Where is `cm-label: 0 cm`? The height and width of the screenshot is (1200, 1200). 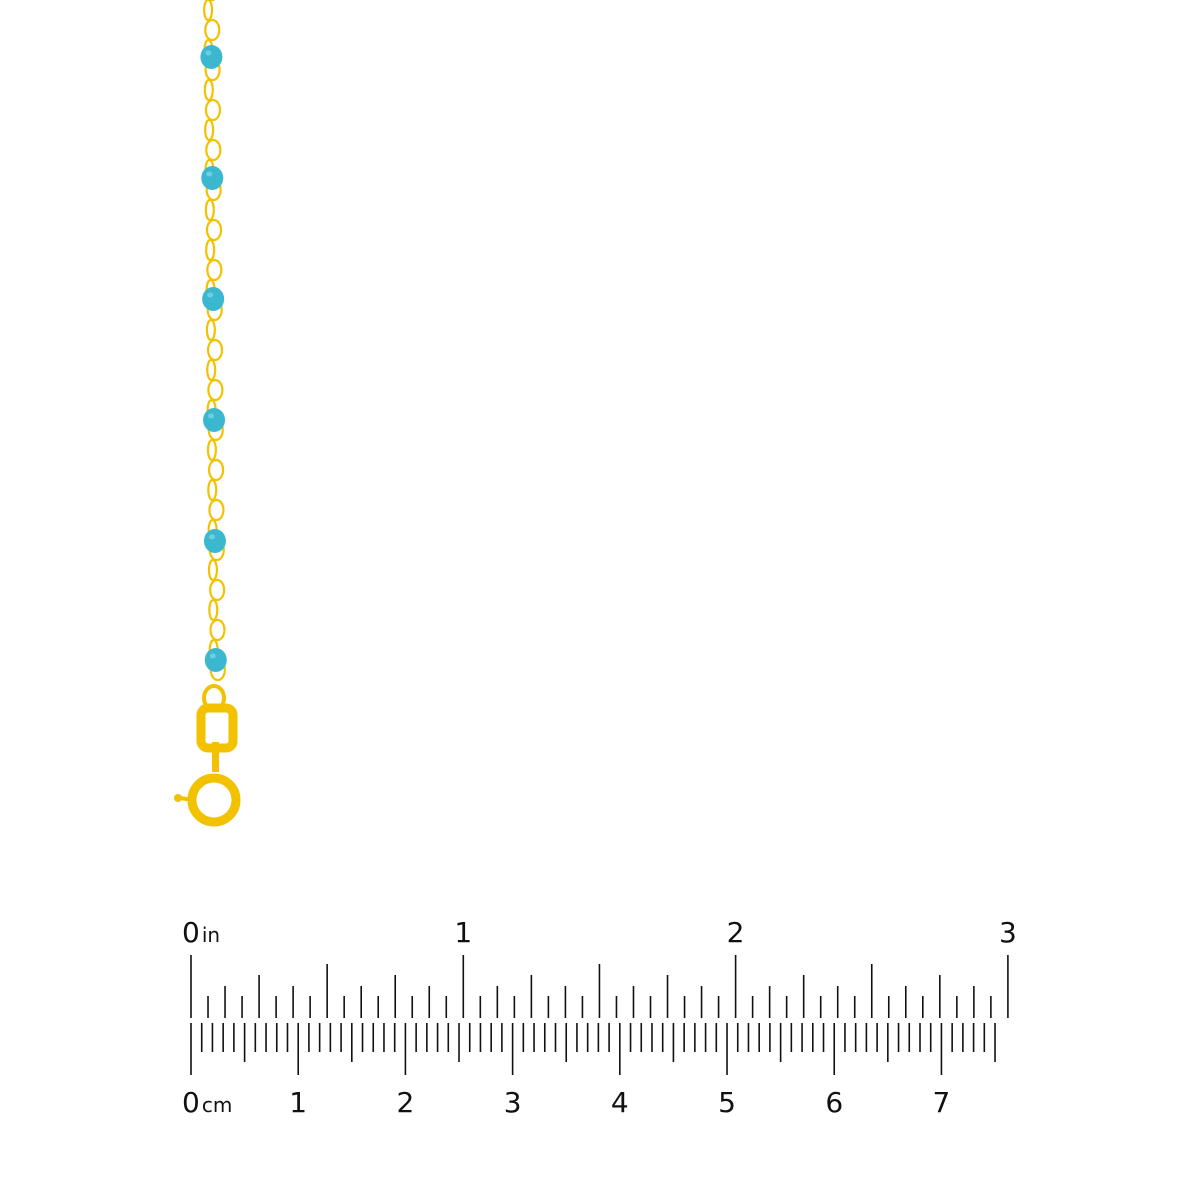
cm-label: 0 cm is located at coordinates (207, 1102).